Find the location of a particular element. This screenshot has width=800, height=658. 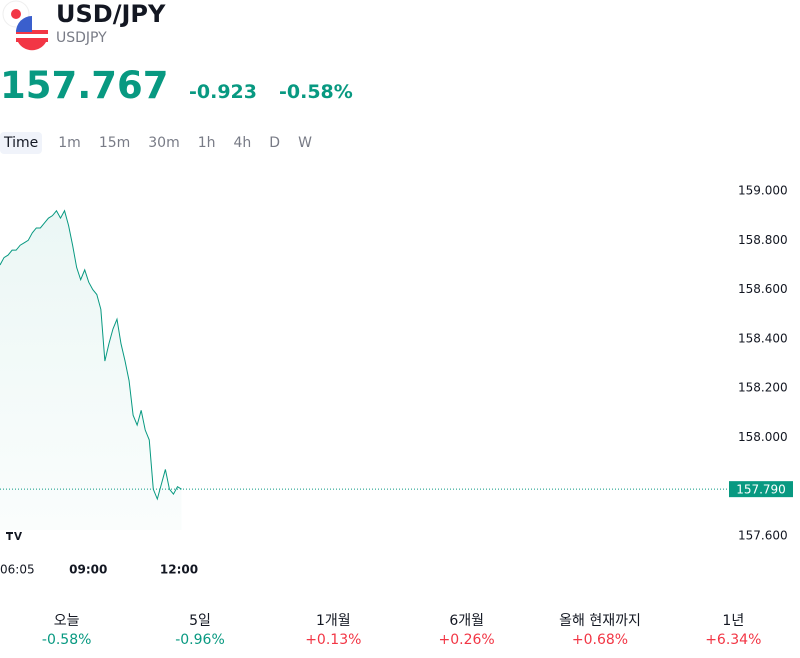

period-label: 1개월 is located at coordinates (333, 621).